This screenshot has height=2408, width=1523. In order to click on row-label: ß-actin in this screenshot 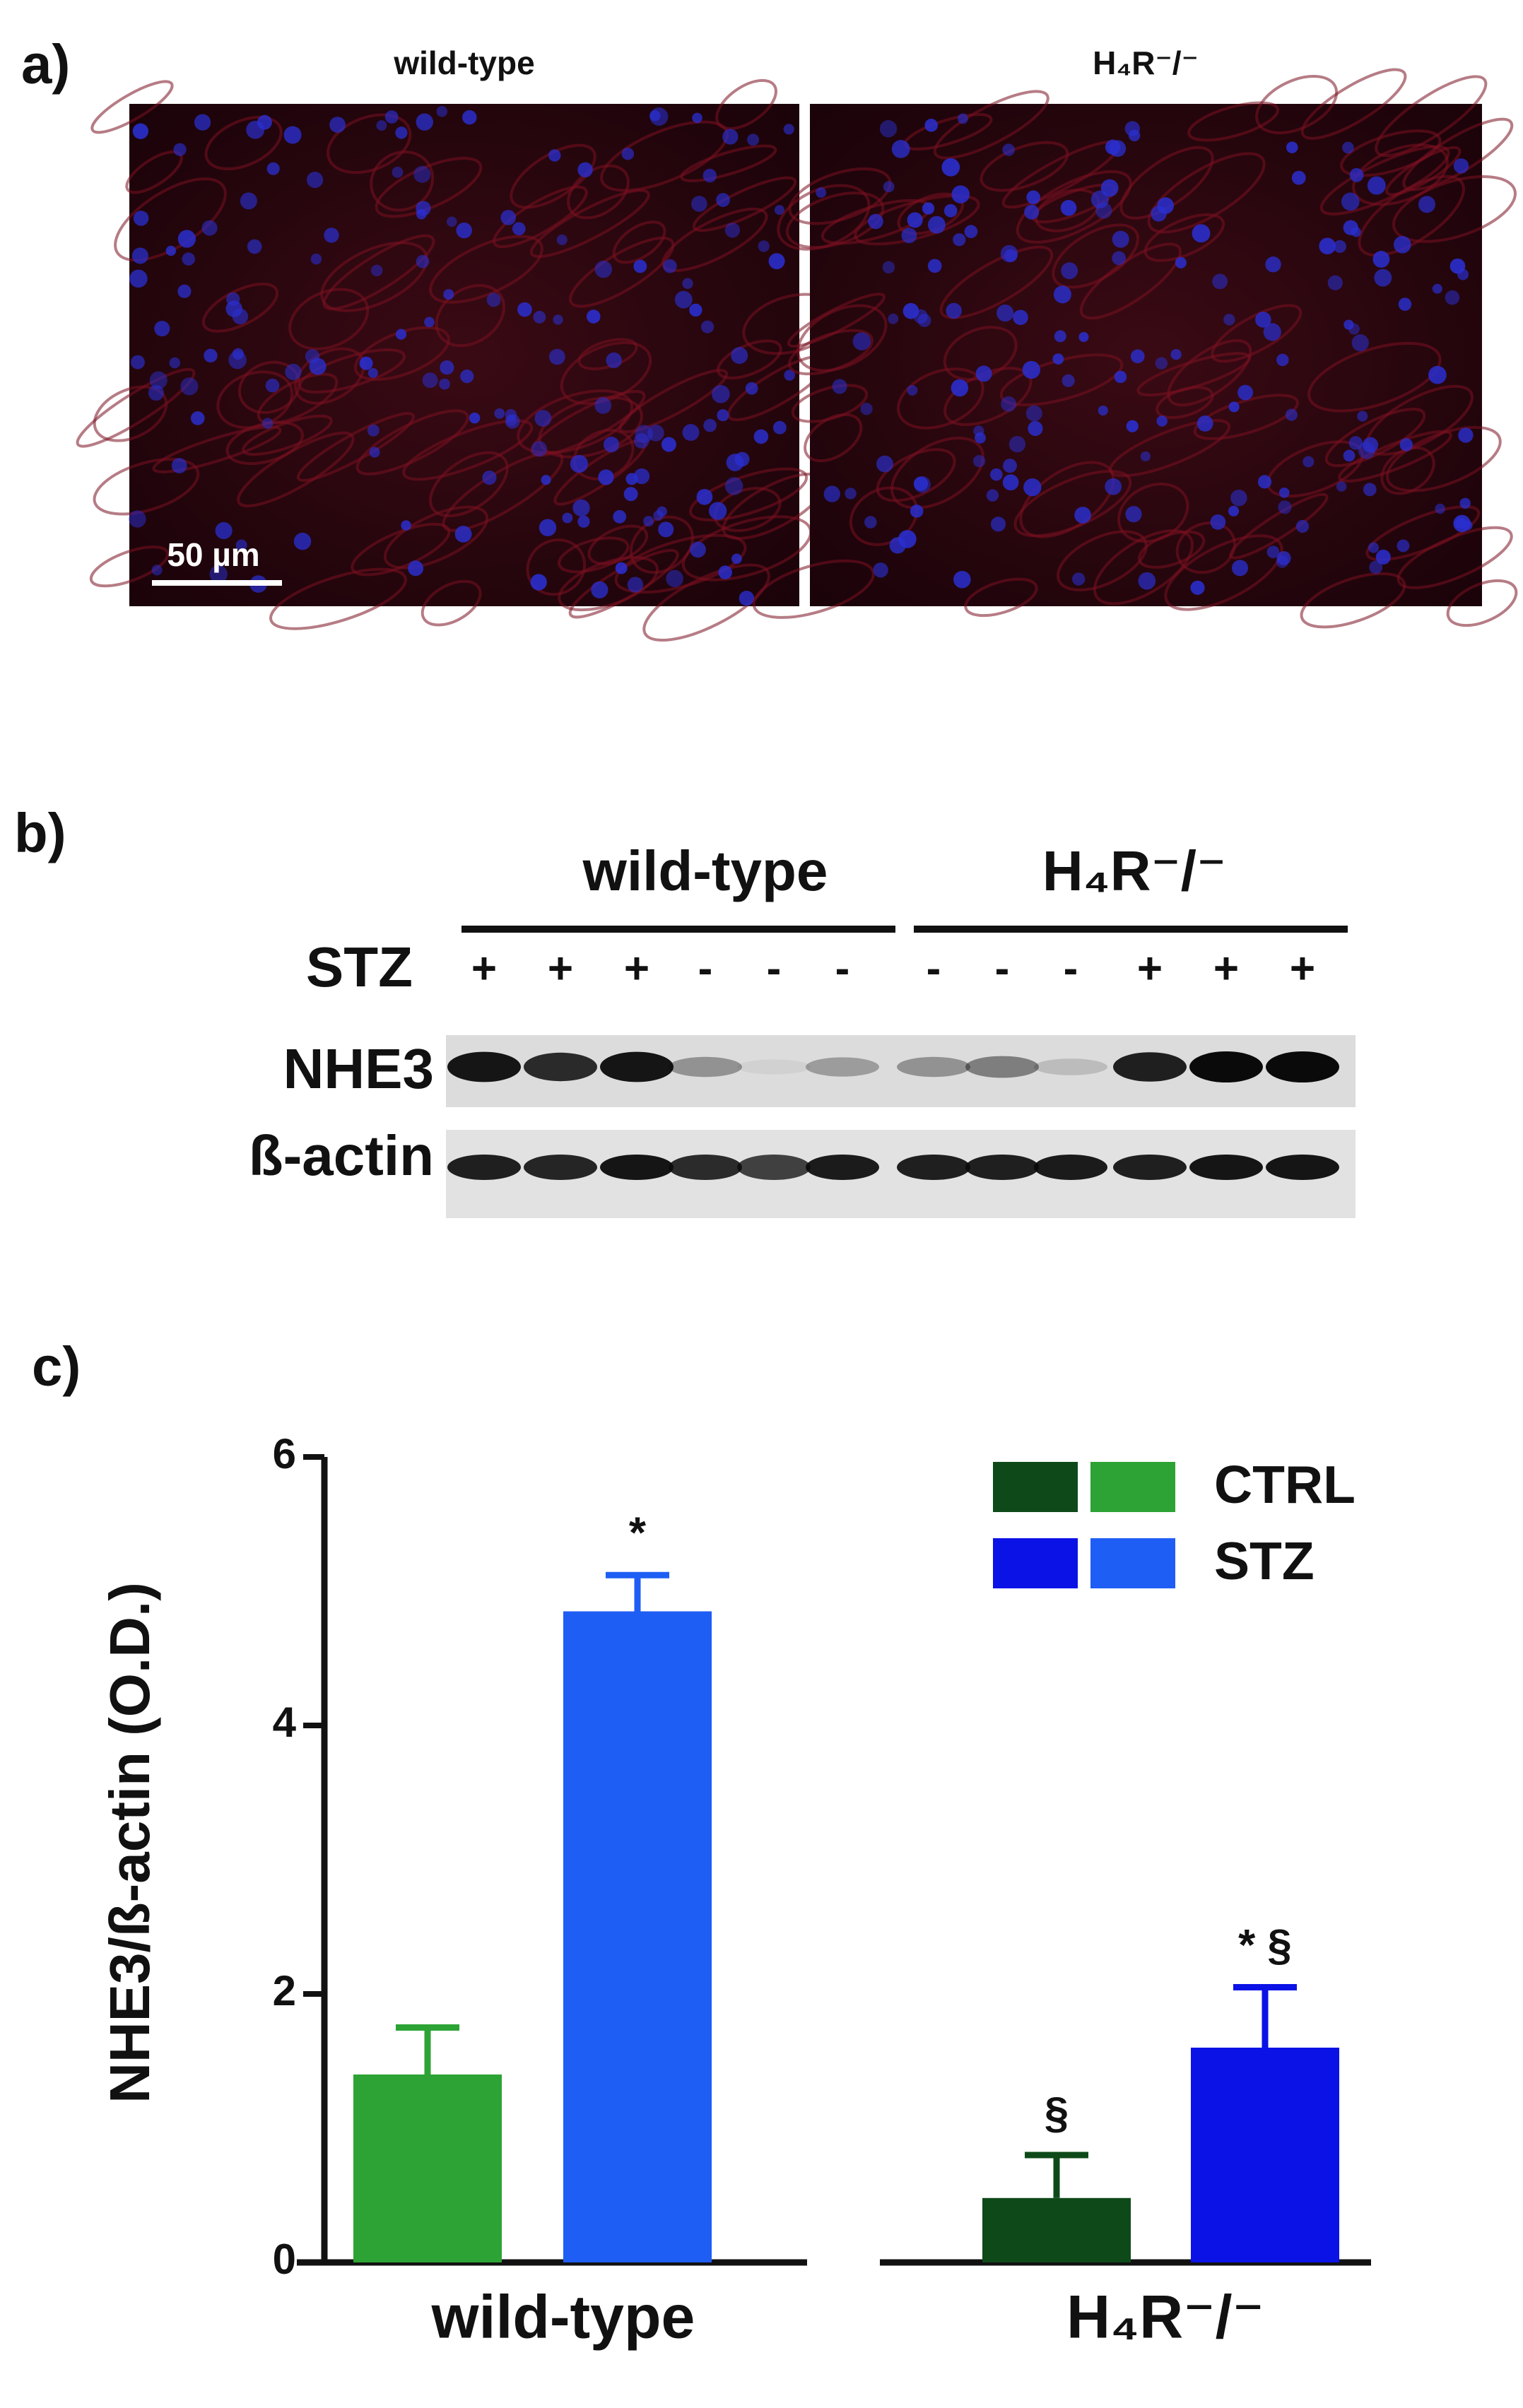, I will do `click(341, 1155)`.